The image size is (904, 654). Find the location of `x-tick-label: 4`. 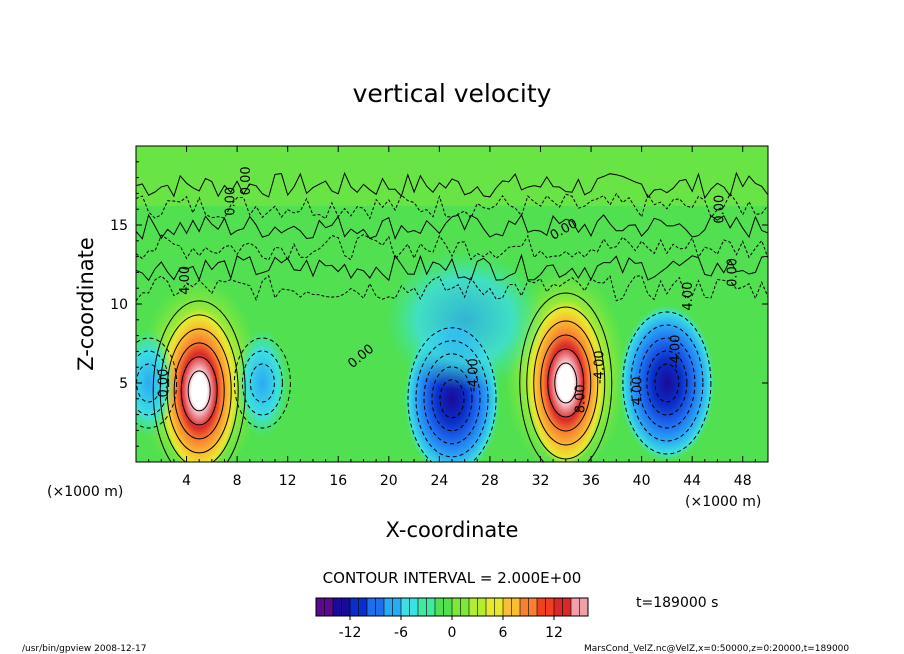

x-tick-label: 4 is located at coordinates (186, 481).